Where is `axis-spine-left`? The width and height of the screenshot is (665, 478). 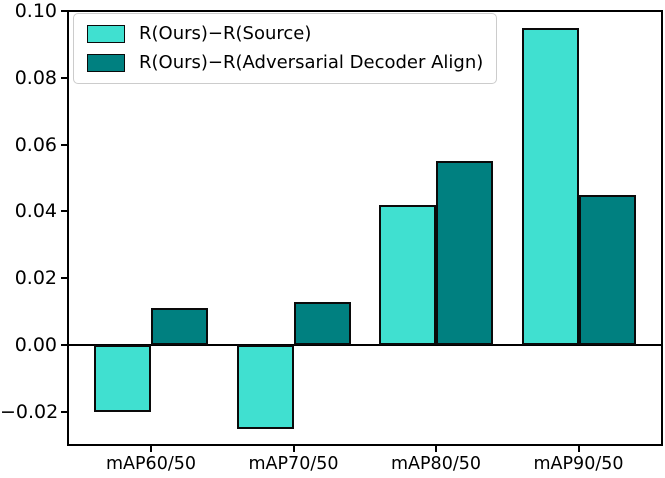
axis-spine-left is located at coordinates (68, 228).